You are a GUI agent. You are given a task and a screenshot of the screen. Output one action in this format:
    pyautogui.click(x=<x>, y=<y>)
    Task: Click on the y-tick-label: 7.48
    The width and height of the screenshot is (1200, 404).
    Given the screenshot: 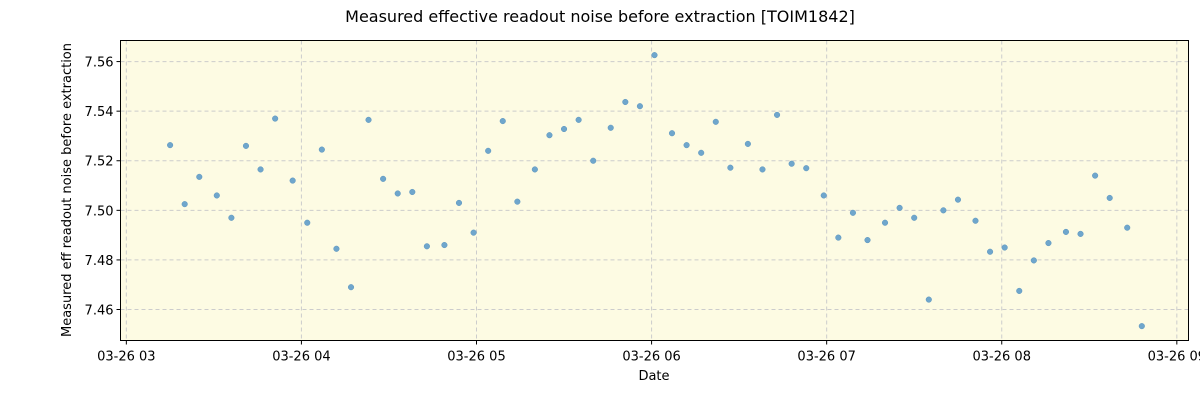 What is the action you would take?
    pyautogui.click(x=99, y=261)
    